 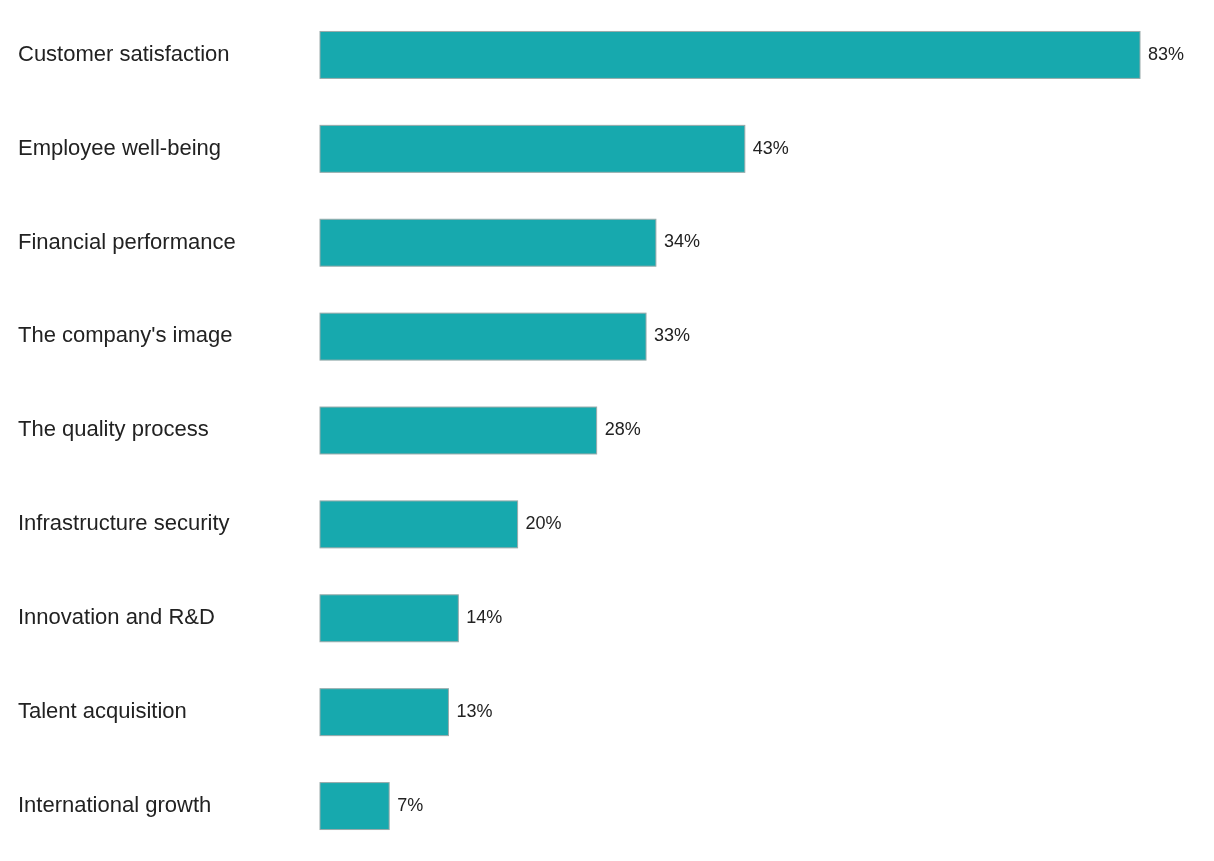 What do you see at coordinates (410, 804) in the screenshot?
I see `data-label: 7%` at bounding box center [410, 804].